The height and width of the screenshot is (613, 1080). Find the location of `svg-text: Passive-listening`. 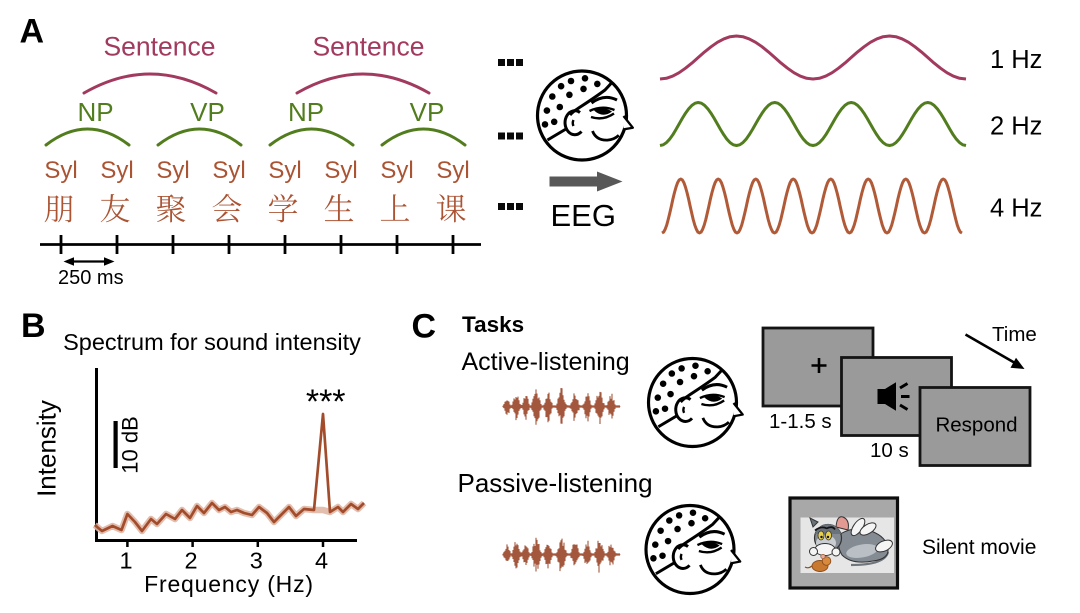

svg-text: Passive-listening is located at coordinates (555, 483).